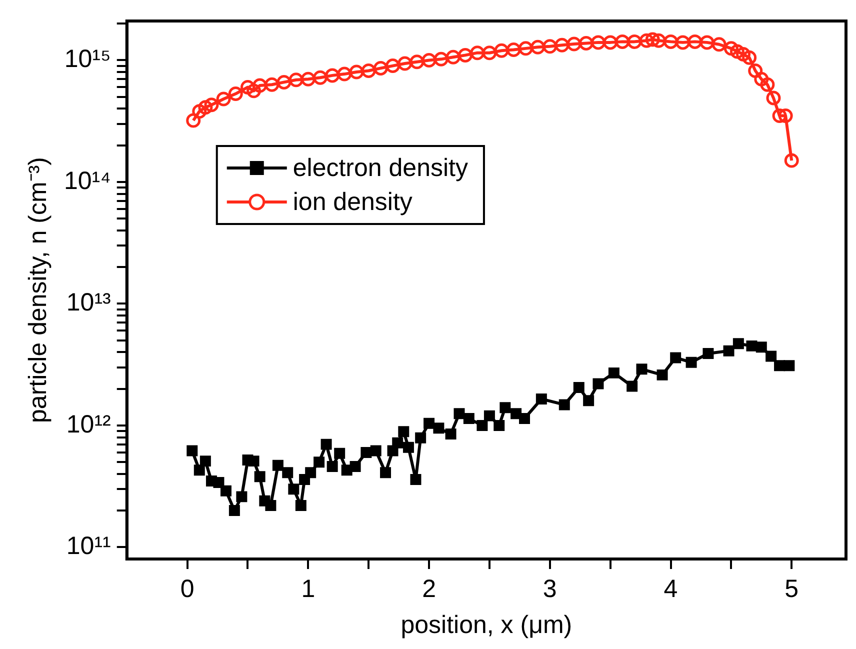  Describe the element at coordinates (87, 180) in the screenshot. I see `y-tick-label: 10¹⁴` at that location.